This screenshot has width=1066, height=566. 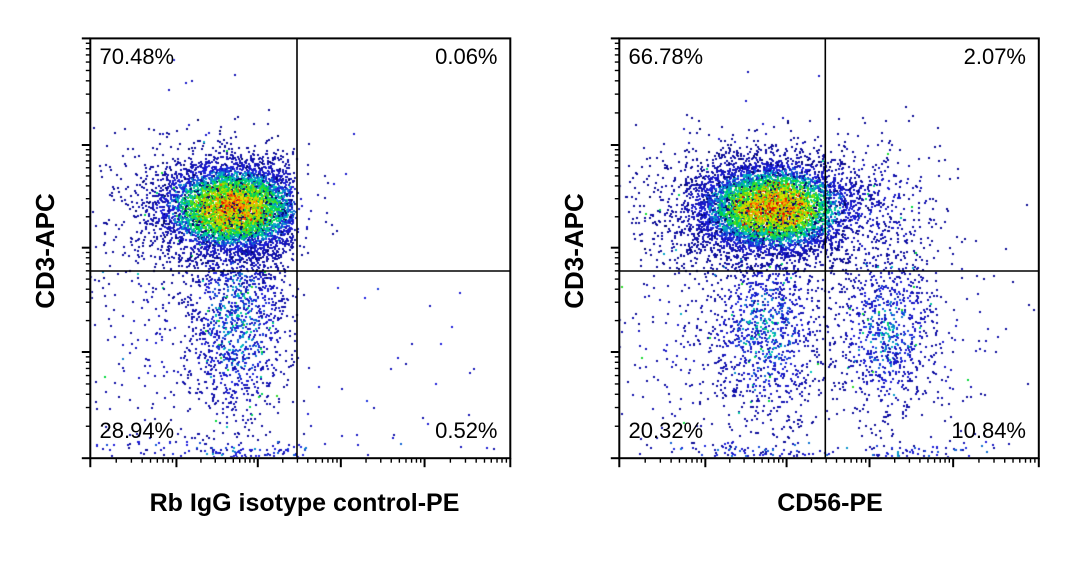 I want to click on svg-text: 10.84%, so click(x=988, y=430).